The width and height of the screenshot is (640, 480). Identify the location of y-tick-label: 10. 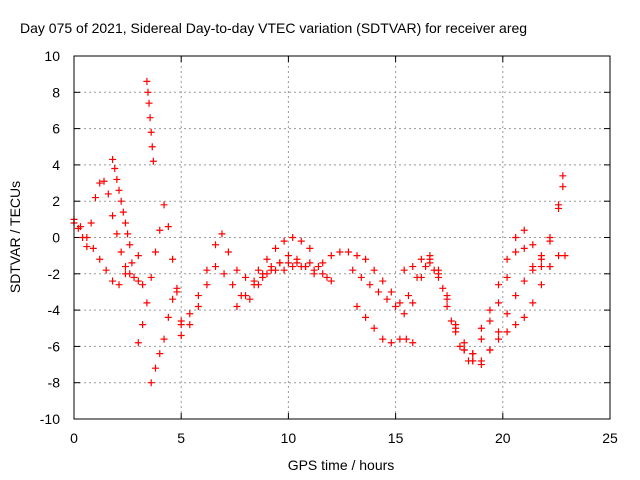
(52, 56).